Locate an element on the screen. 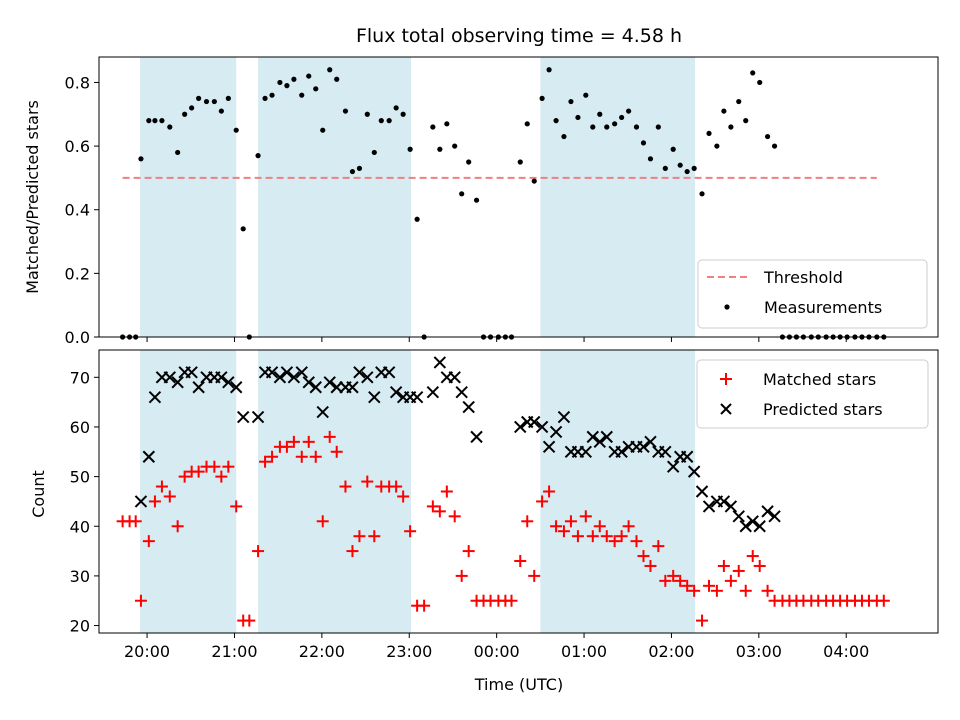 The image size is (960, 720). y-tick-label: 0.8 is located at coordinates (77, 82).